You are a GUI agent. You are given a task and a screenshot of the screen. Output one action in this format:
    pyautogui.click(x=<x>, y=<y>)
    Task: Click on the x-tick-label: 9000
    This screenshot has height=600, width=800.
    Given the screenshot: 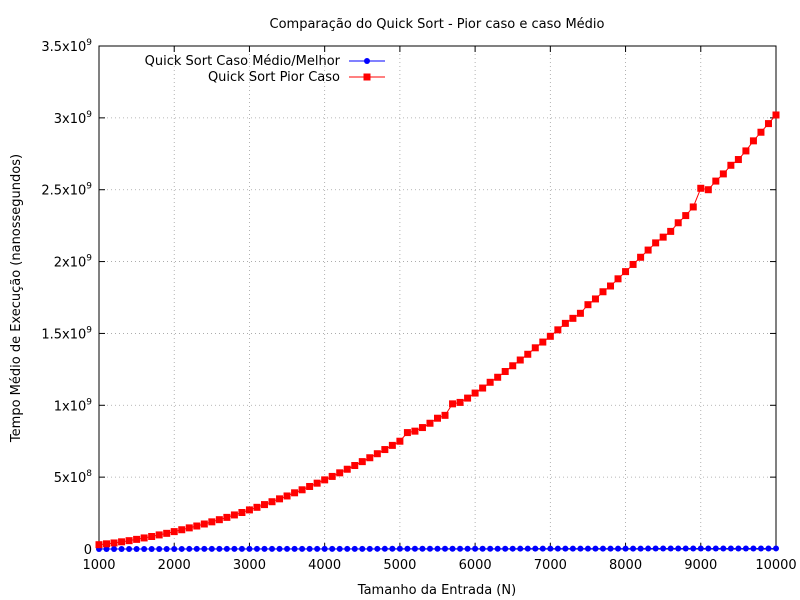 What is the action you would take?
    pyautogui.click(x=700, y=565)
    